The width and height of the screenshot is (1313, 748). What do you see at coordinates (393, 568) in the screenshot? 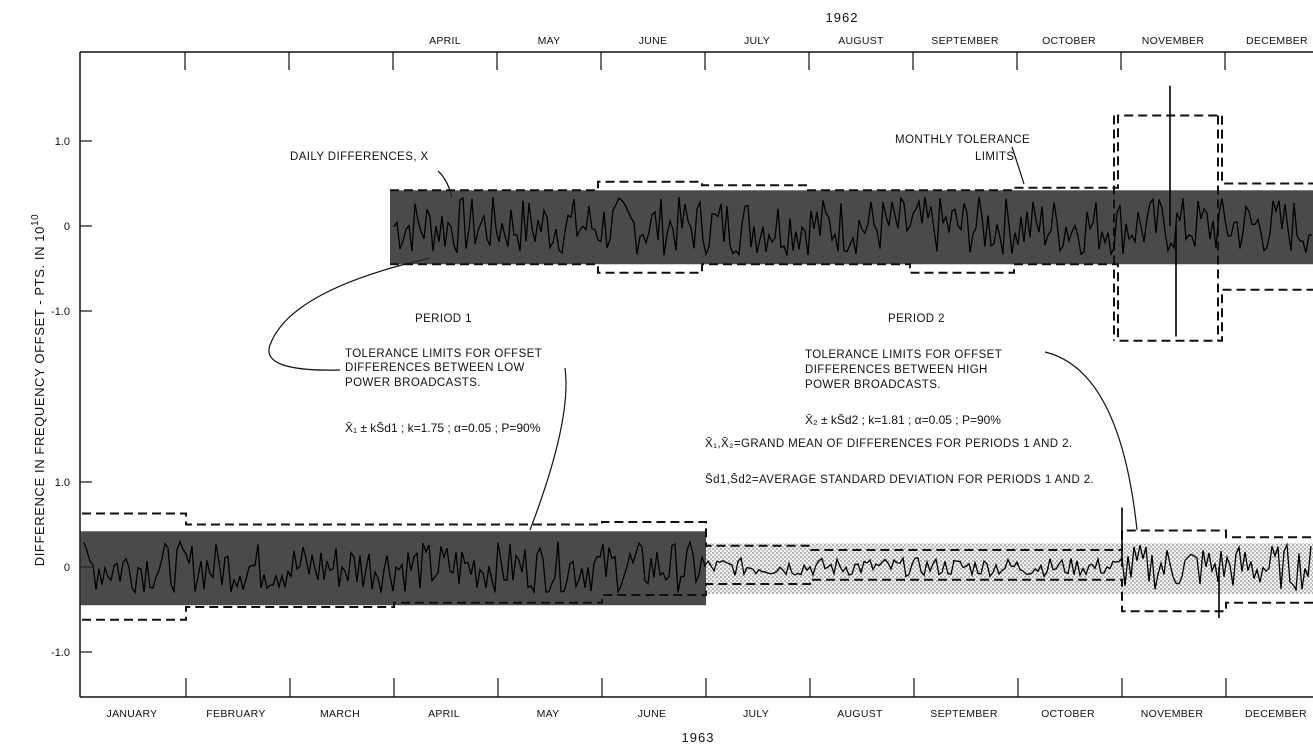
I see `lower-band-period1` at bounding box center [393, 568].